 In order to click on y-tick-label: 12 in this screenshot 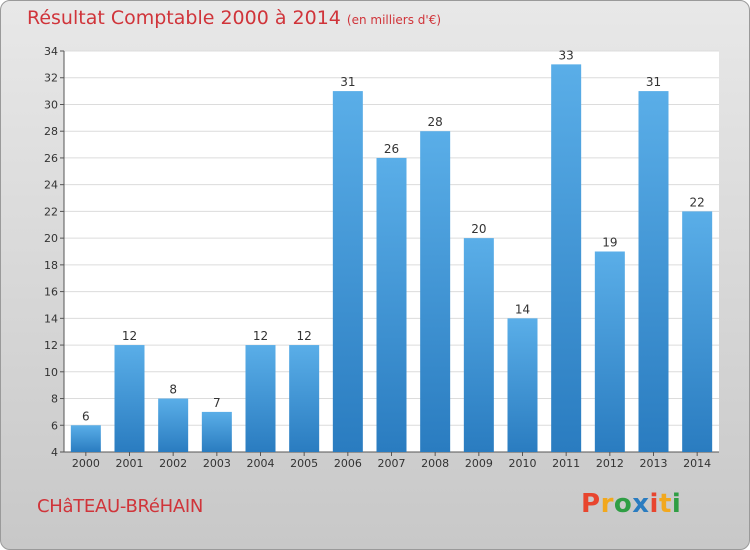, I will do `click(51, 345)`.